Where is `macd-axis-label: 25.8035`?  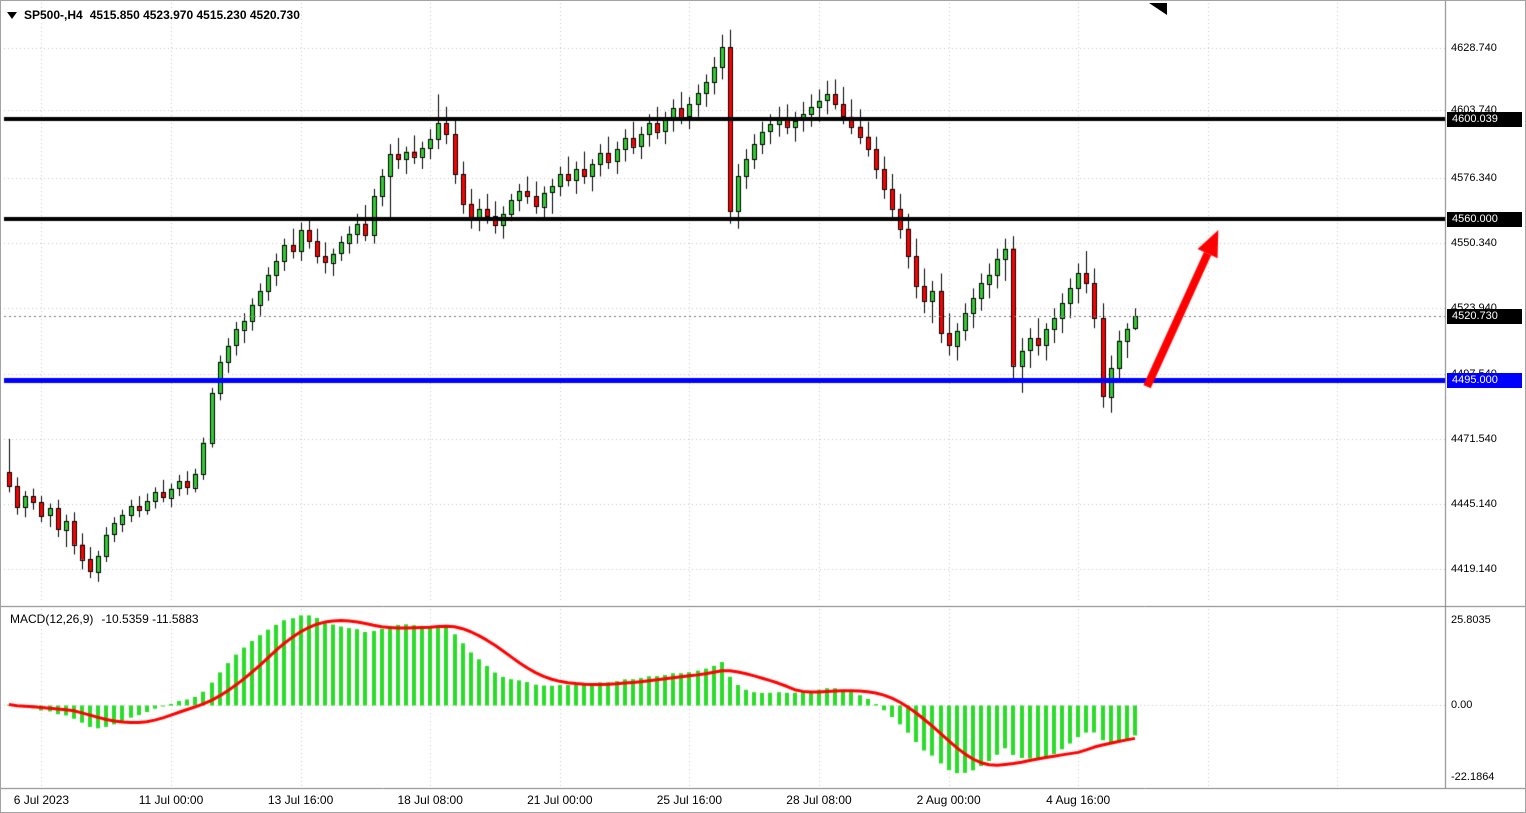 macd-axis-label: 25.8035 is located at coordinates (1471, 620).